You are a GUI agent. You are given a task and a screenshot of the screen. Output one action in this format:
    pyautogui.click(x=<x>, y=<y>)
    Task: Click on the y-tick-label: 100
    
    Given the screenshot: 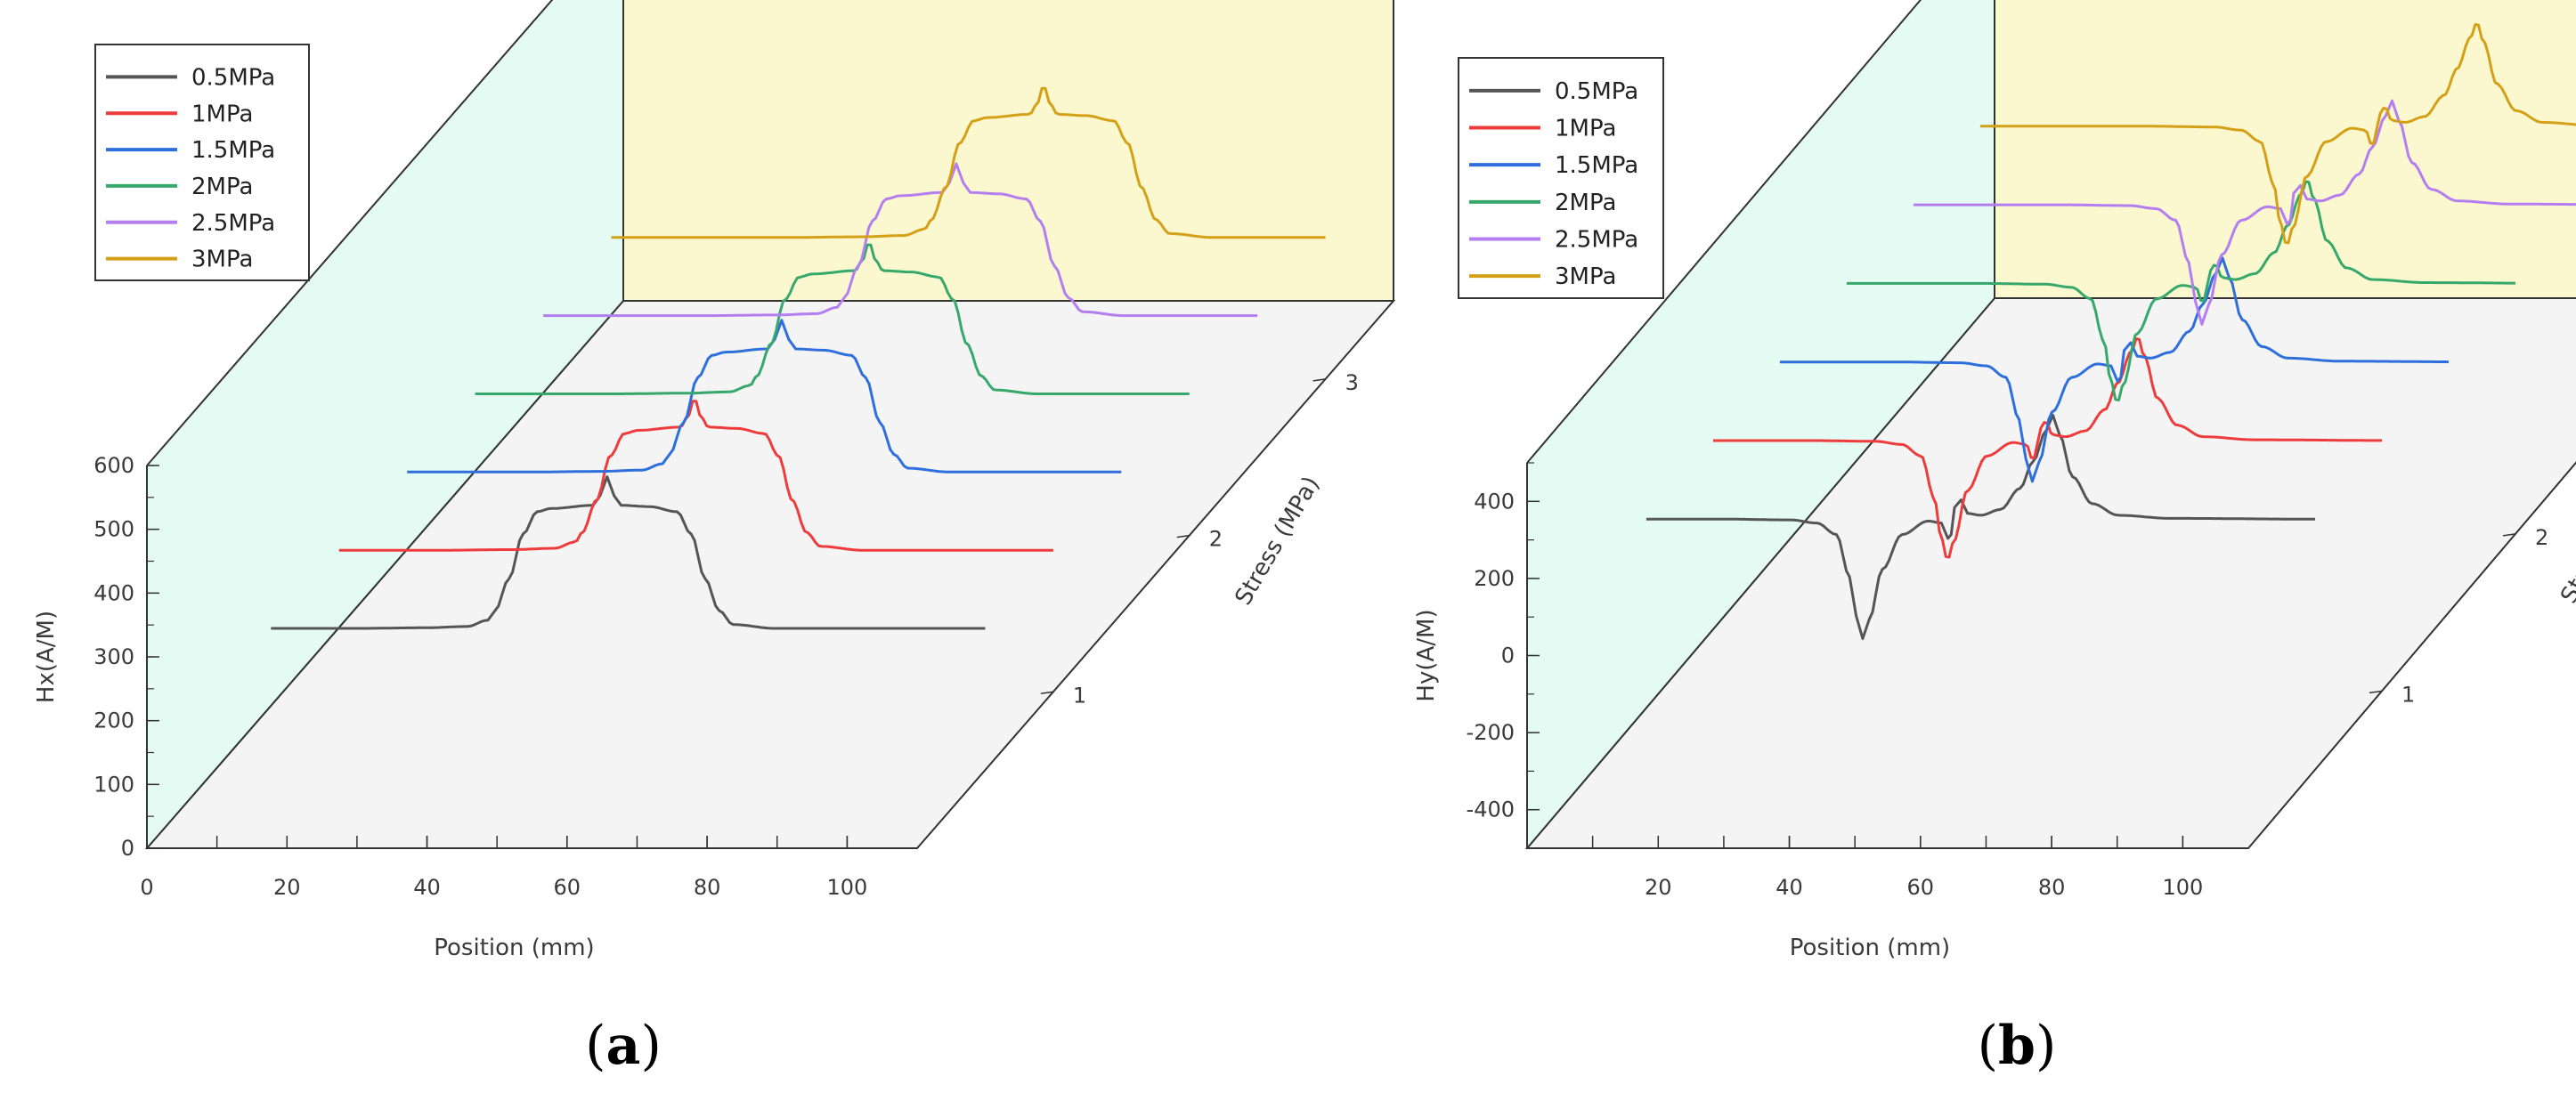 What is the action you would take?
    pyautogui.click(x=113, y=785)
    